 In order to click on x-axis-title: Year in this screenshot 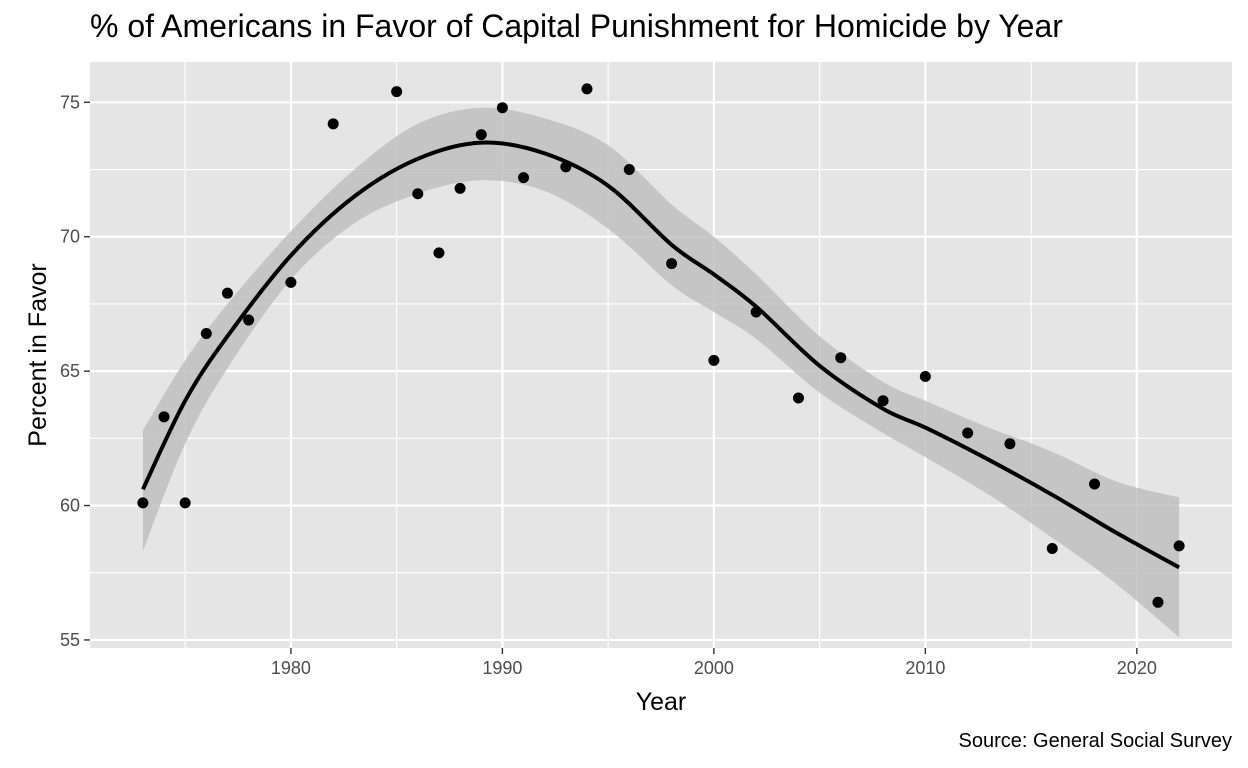, I will do `click(661, 702)`.